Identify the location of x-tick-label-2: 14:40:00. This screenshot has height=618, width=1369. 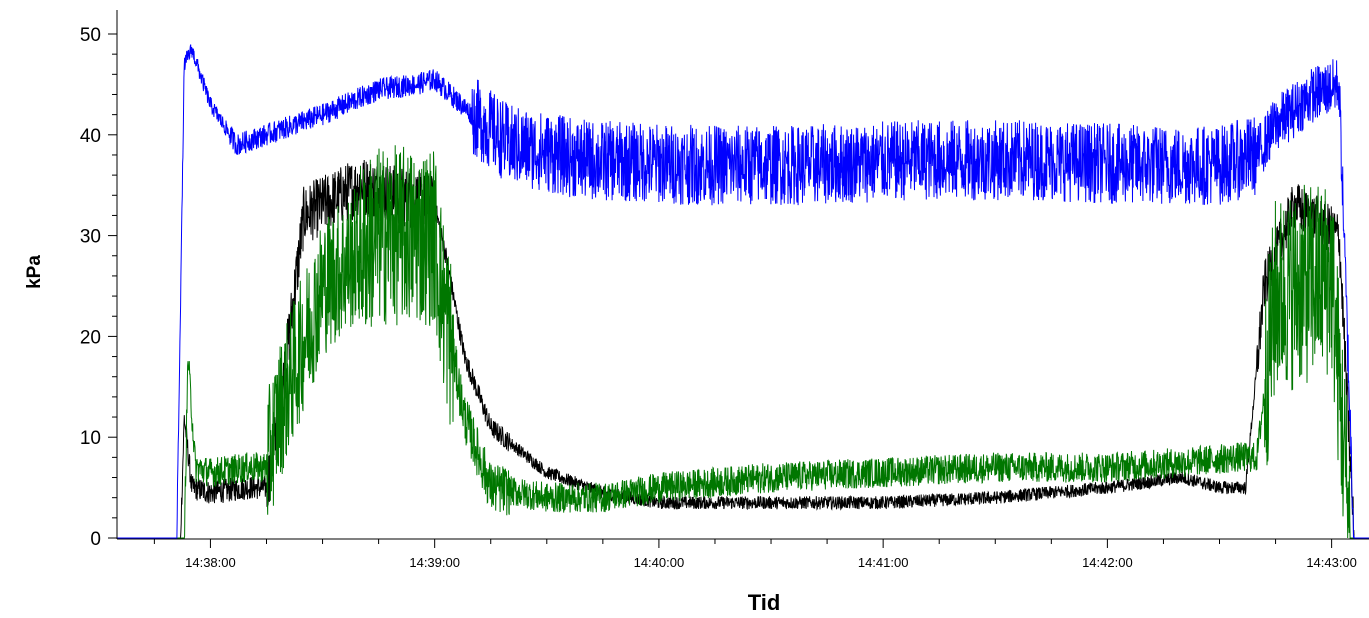
(659, 562).